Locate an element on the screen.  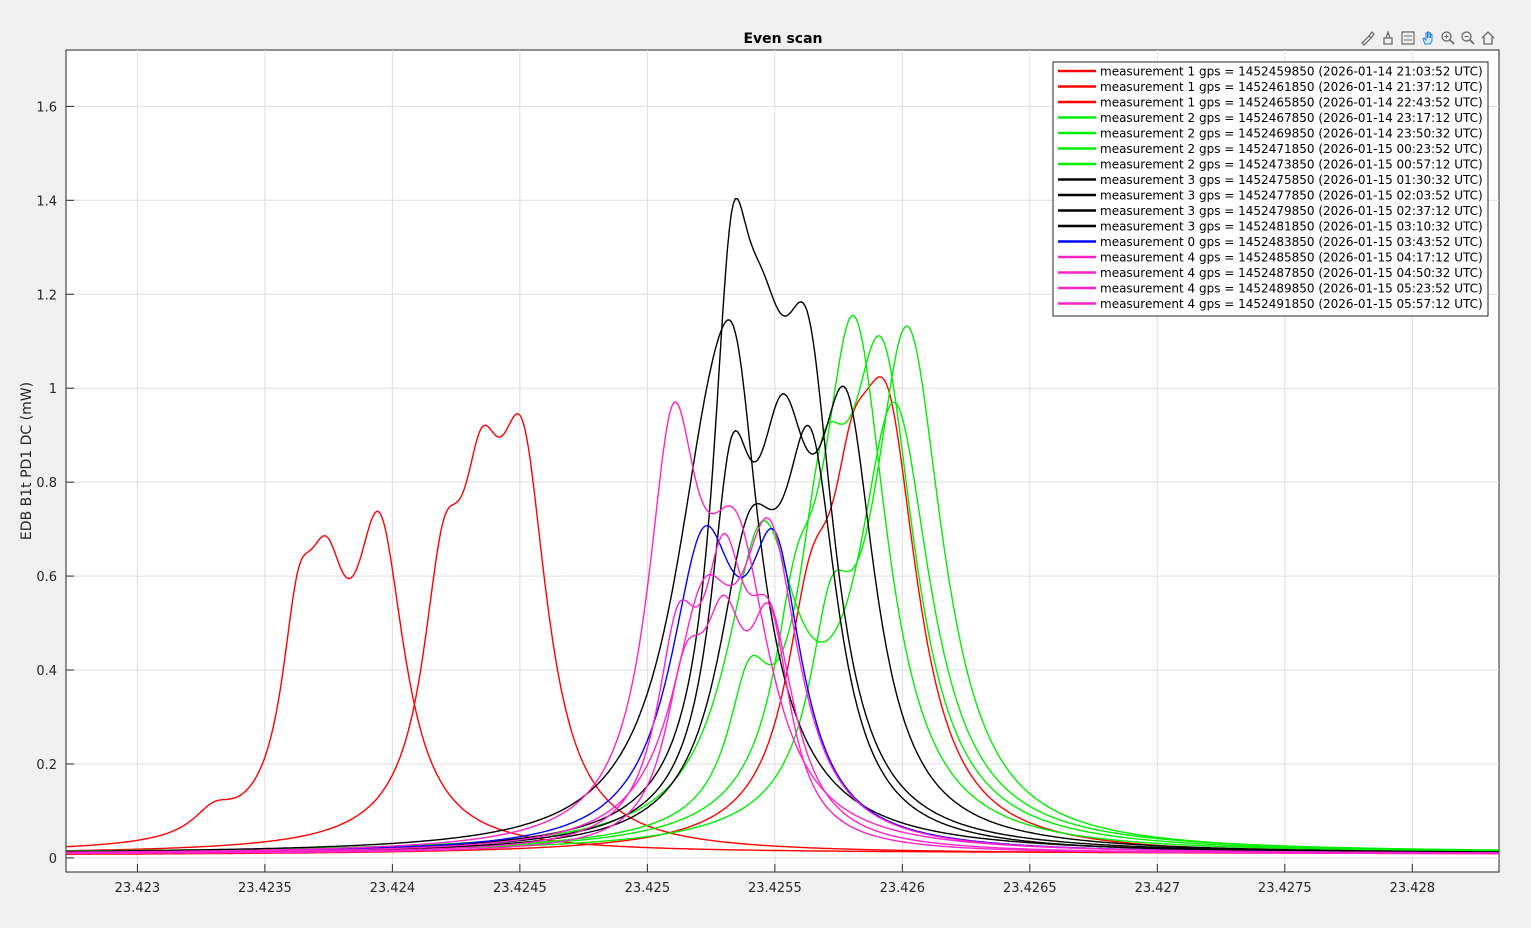
x-tick-label: 23.4265 is located at coordinates (1030, 888).